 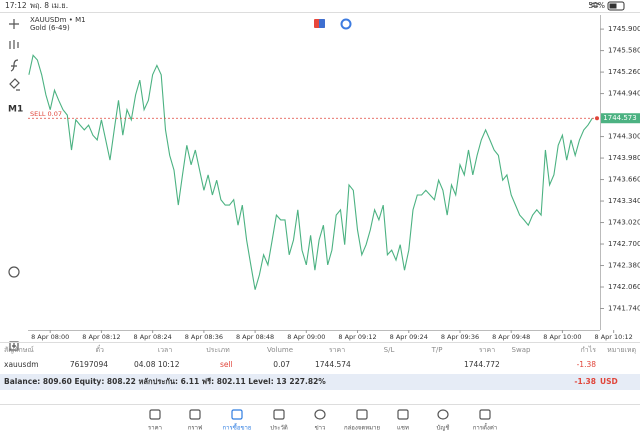 What do you see at coordinates (101, 337) in the screenshot?
I see `x-tick-label: 8 Apr 08:12` at bounding box center [101, 337].